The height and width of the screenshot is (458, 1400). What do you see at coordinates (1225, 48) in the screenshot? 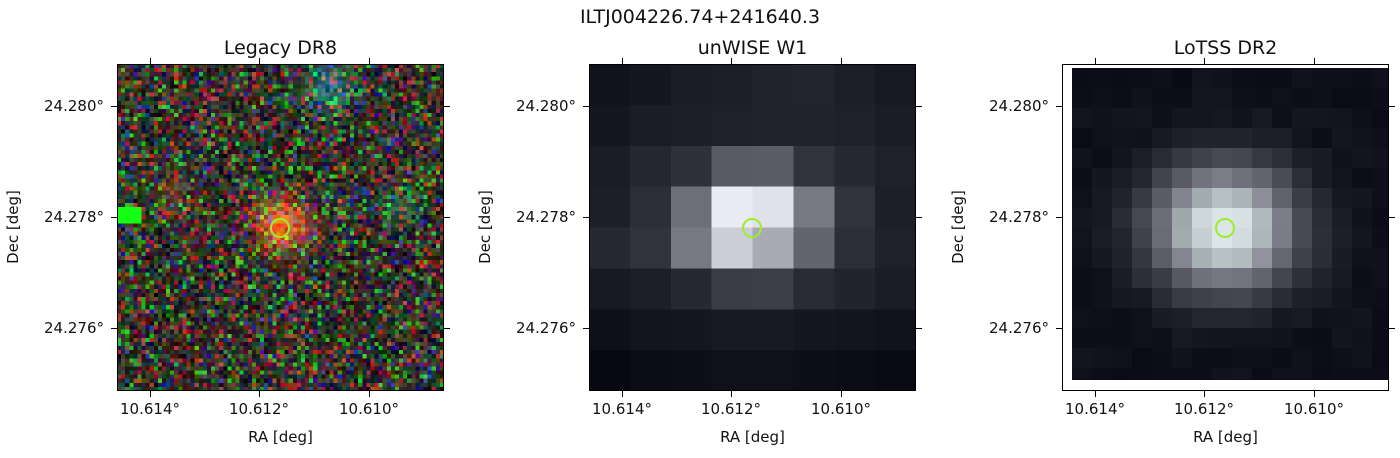
I see `panel-title: LoTSS DR2` at bounding box center [1225, 48].